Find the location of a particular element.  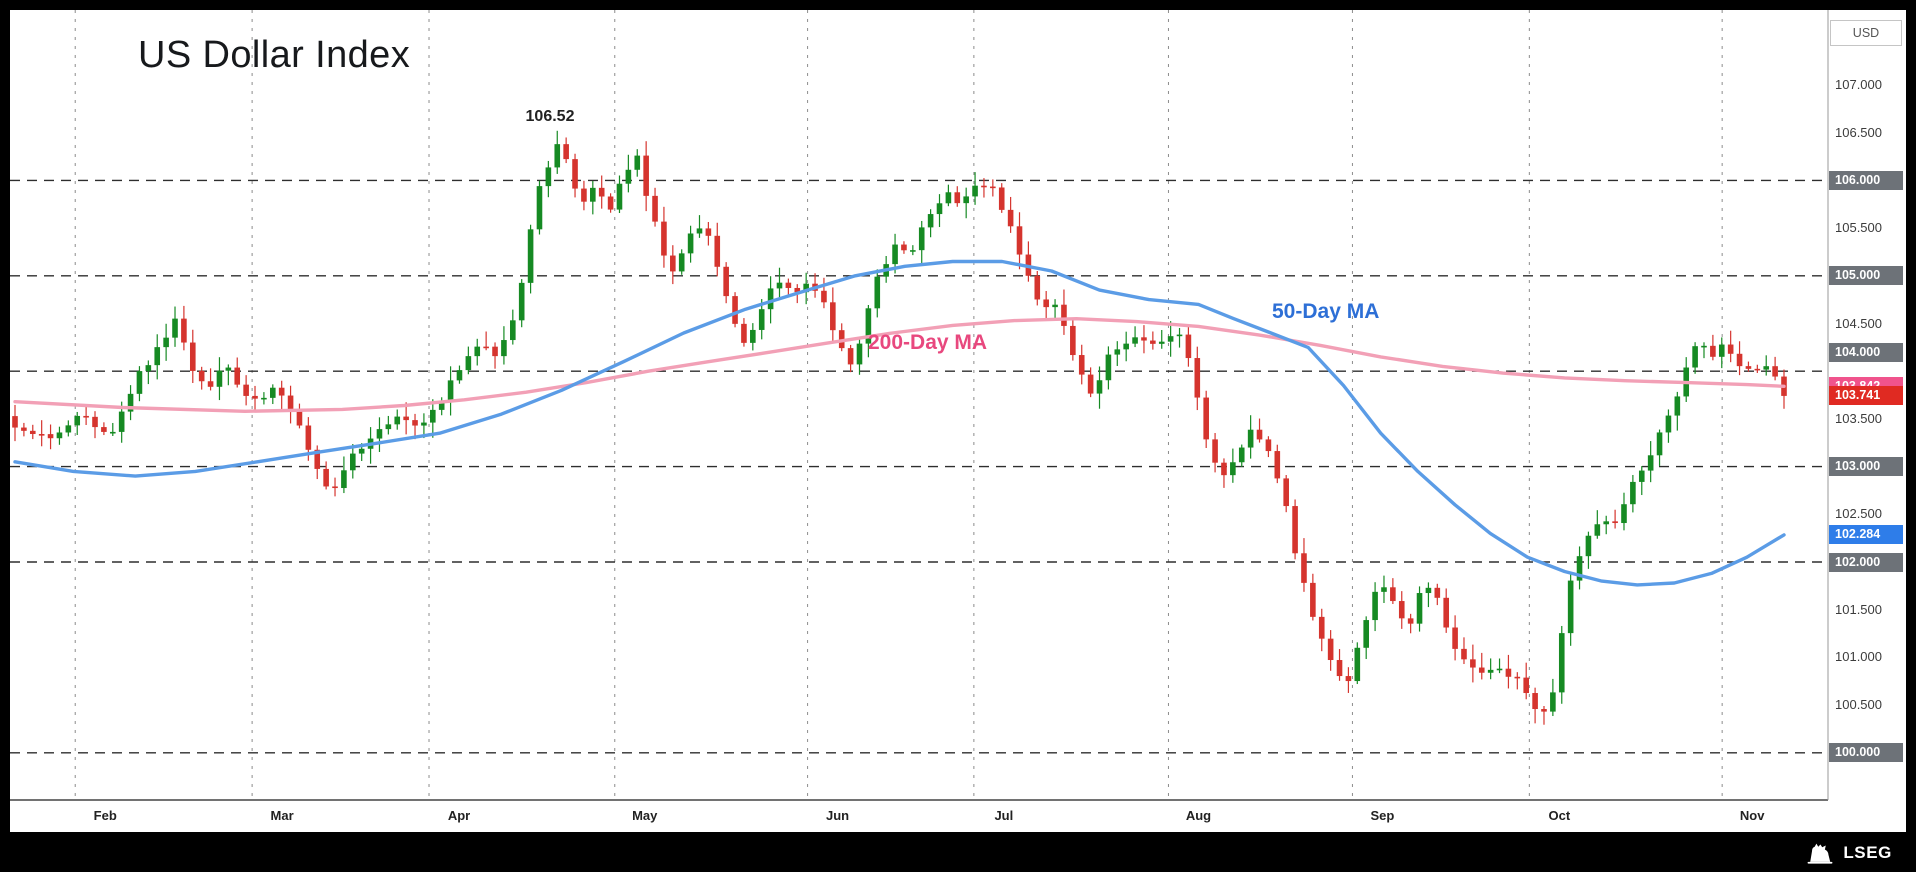

lseg-wordmark: LSEG is located at coordinates (1867, 852).